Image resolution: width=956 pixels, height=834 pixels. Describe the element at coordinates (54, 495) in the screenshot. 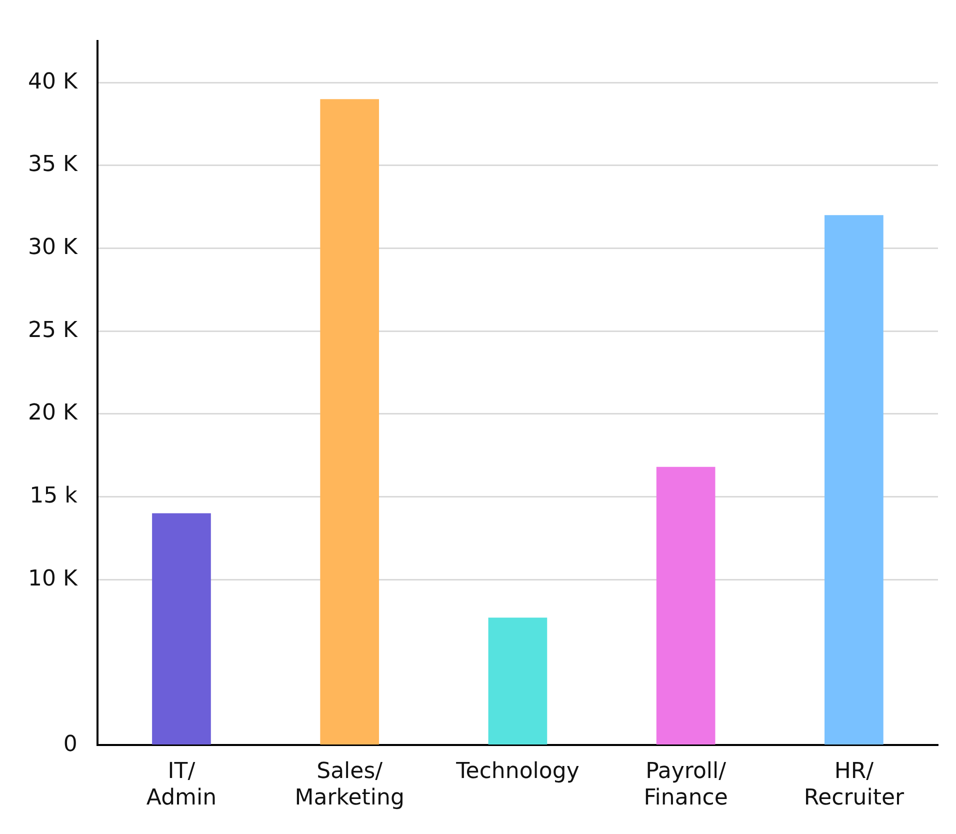

I see `y-tick-label: 15 k` at that location.